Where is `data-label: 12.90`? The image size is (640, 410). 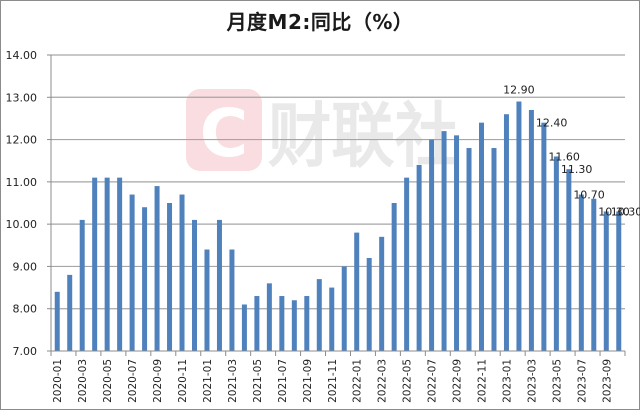 data-label: 12.90 is located at coordinates (519, 90).